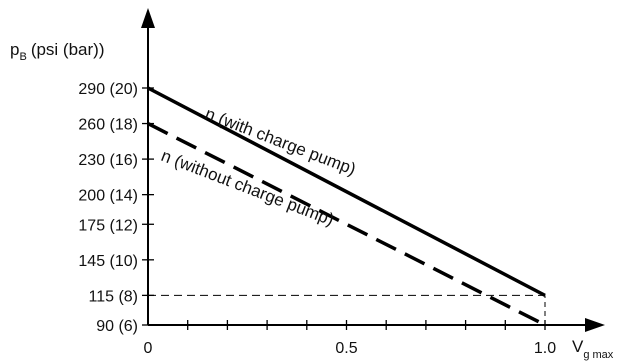  I want to click on y-axis-arrow, so click(148, 18).